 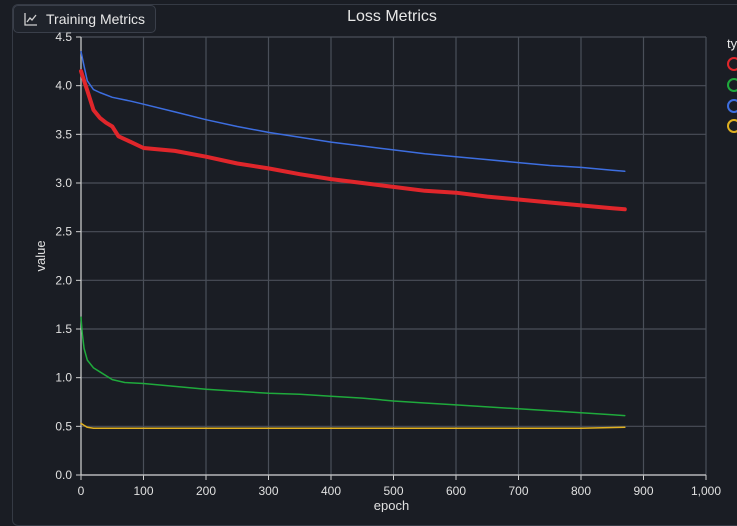 I want to click on tab-training-metrics: Training Metrics, so click(x=85, y=19).